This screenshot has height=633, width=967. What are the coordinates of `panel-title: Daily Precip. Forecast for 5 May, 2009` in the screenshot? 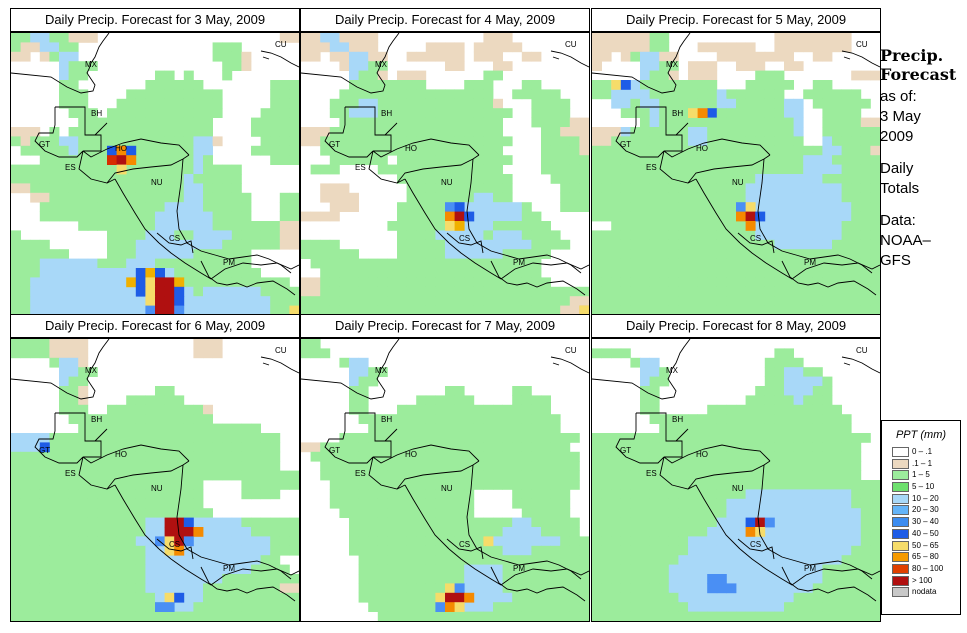 It's located at (736, 20).